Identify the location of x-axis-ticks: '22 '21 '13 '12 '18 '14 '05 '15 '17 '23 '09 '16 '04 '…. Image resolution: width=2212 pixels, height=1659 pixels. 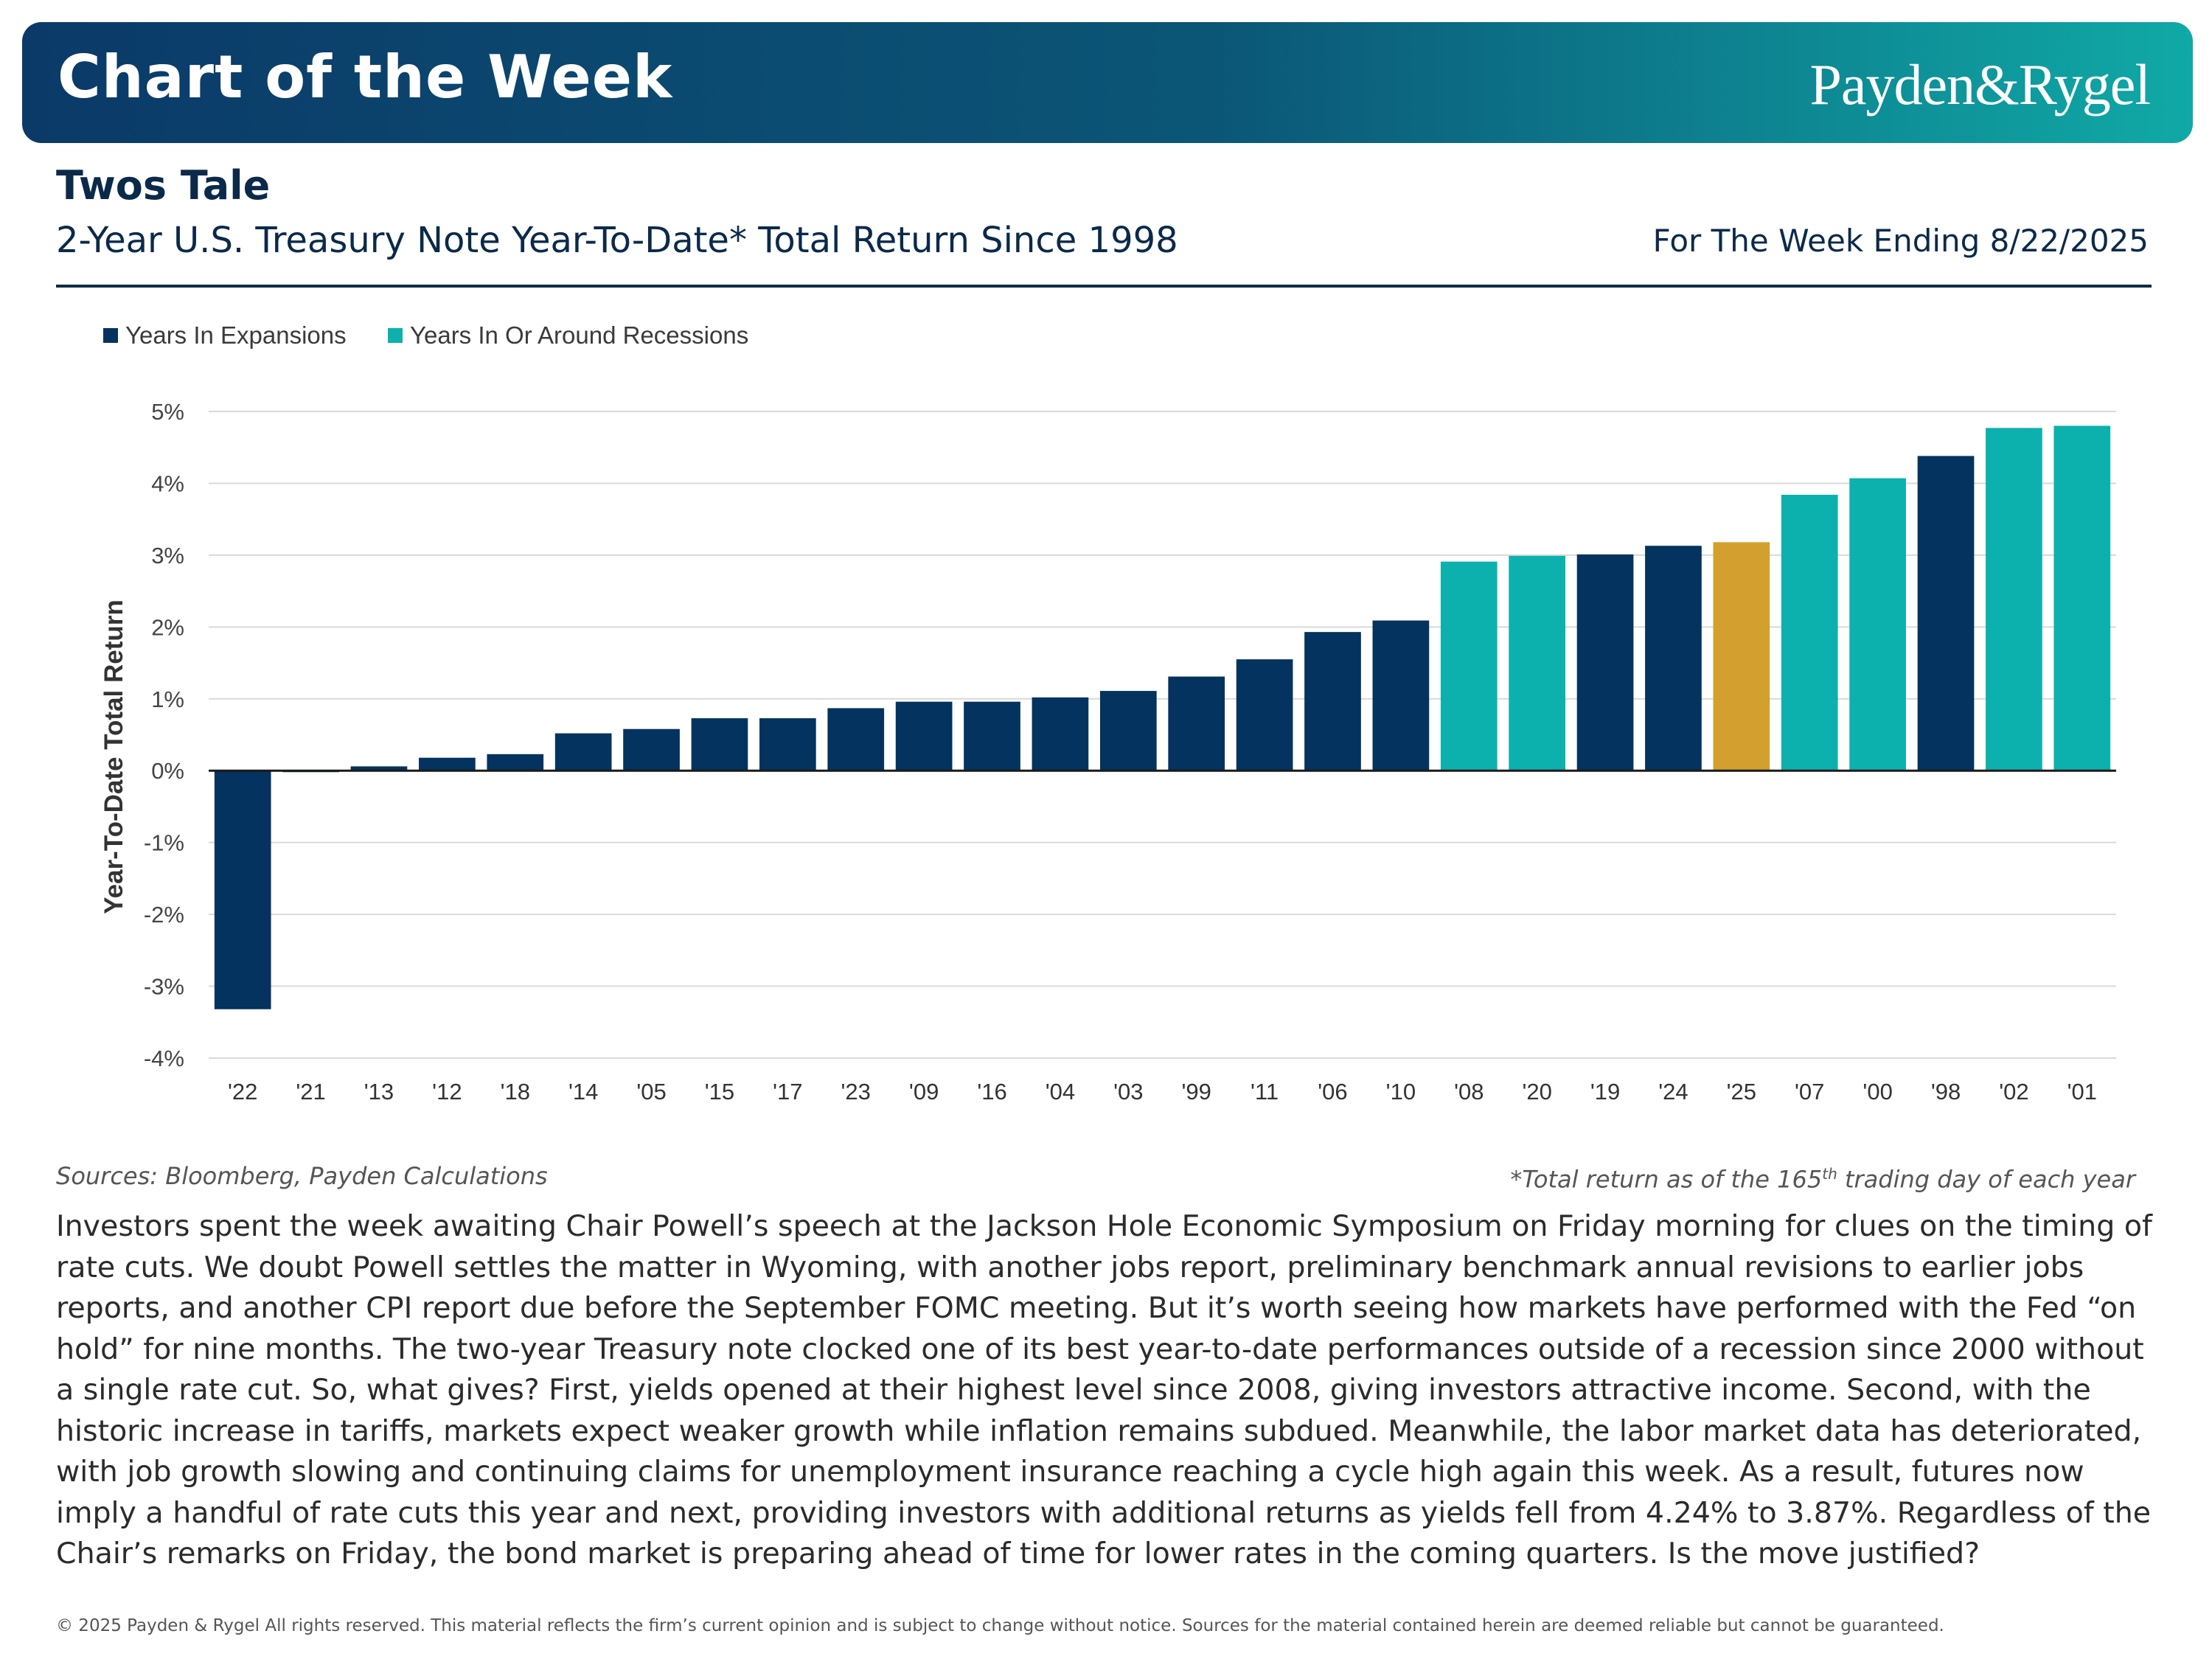
(1162, 1092).